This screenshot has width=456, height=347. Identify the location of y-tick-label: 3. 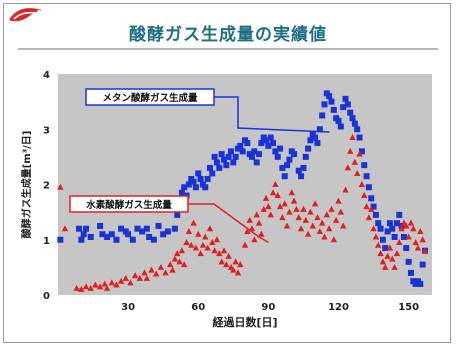
(46, 130).